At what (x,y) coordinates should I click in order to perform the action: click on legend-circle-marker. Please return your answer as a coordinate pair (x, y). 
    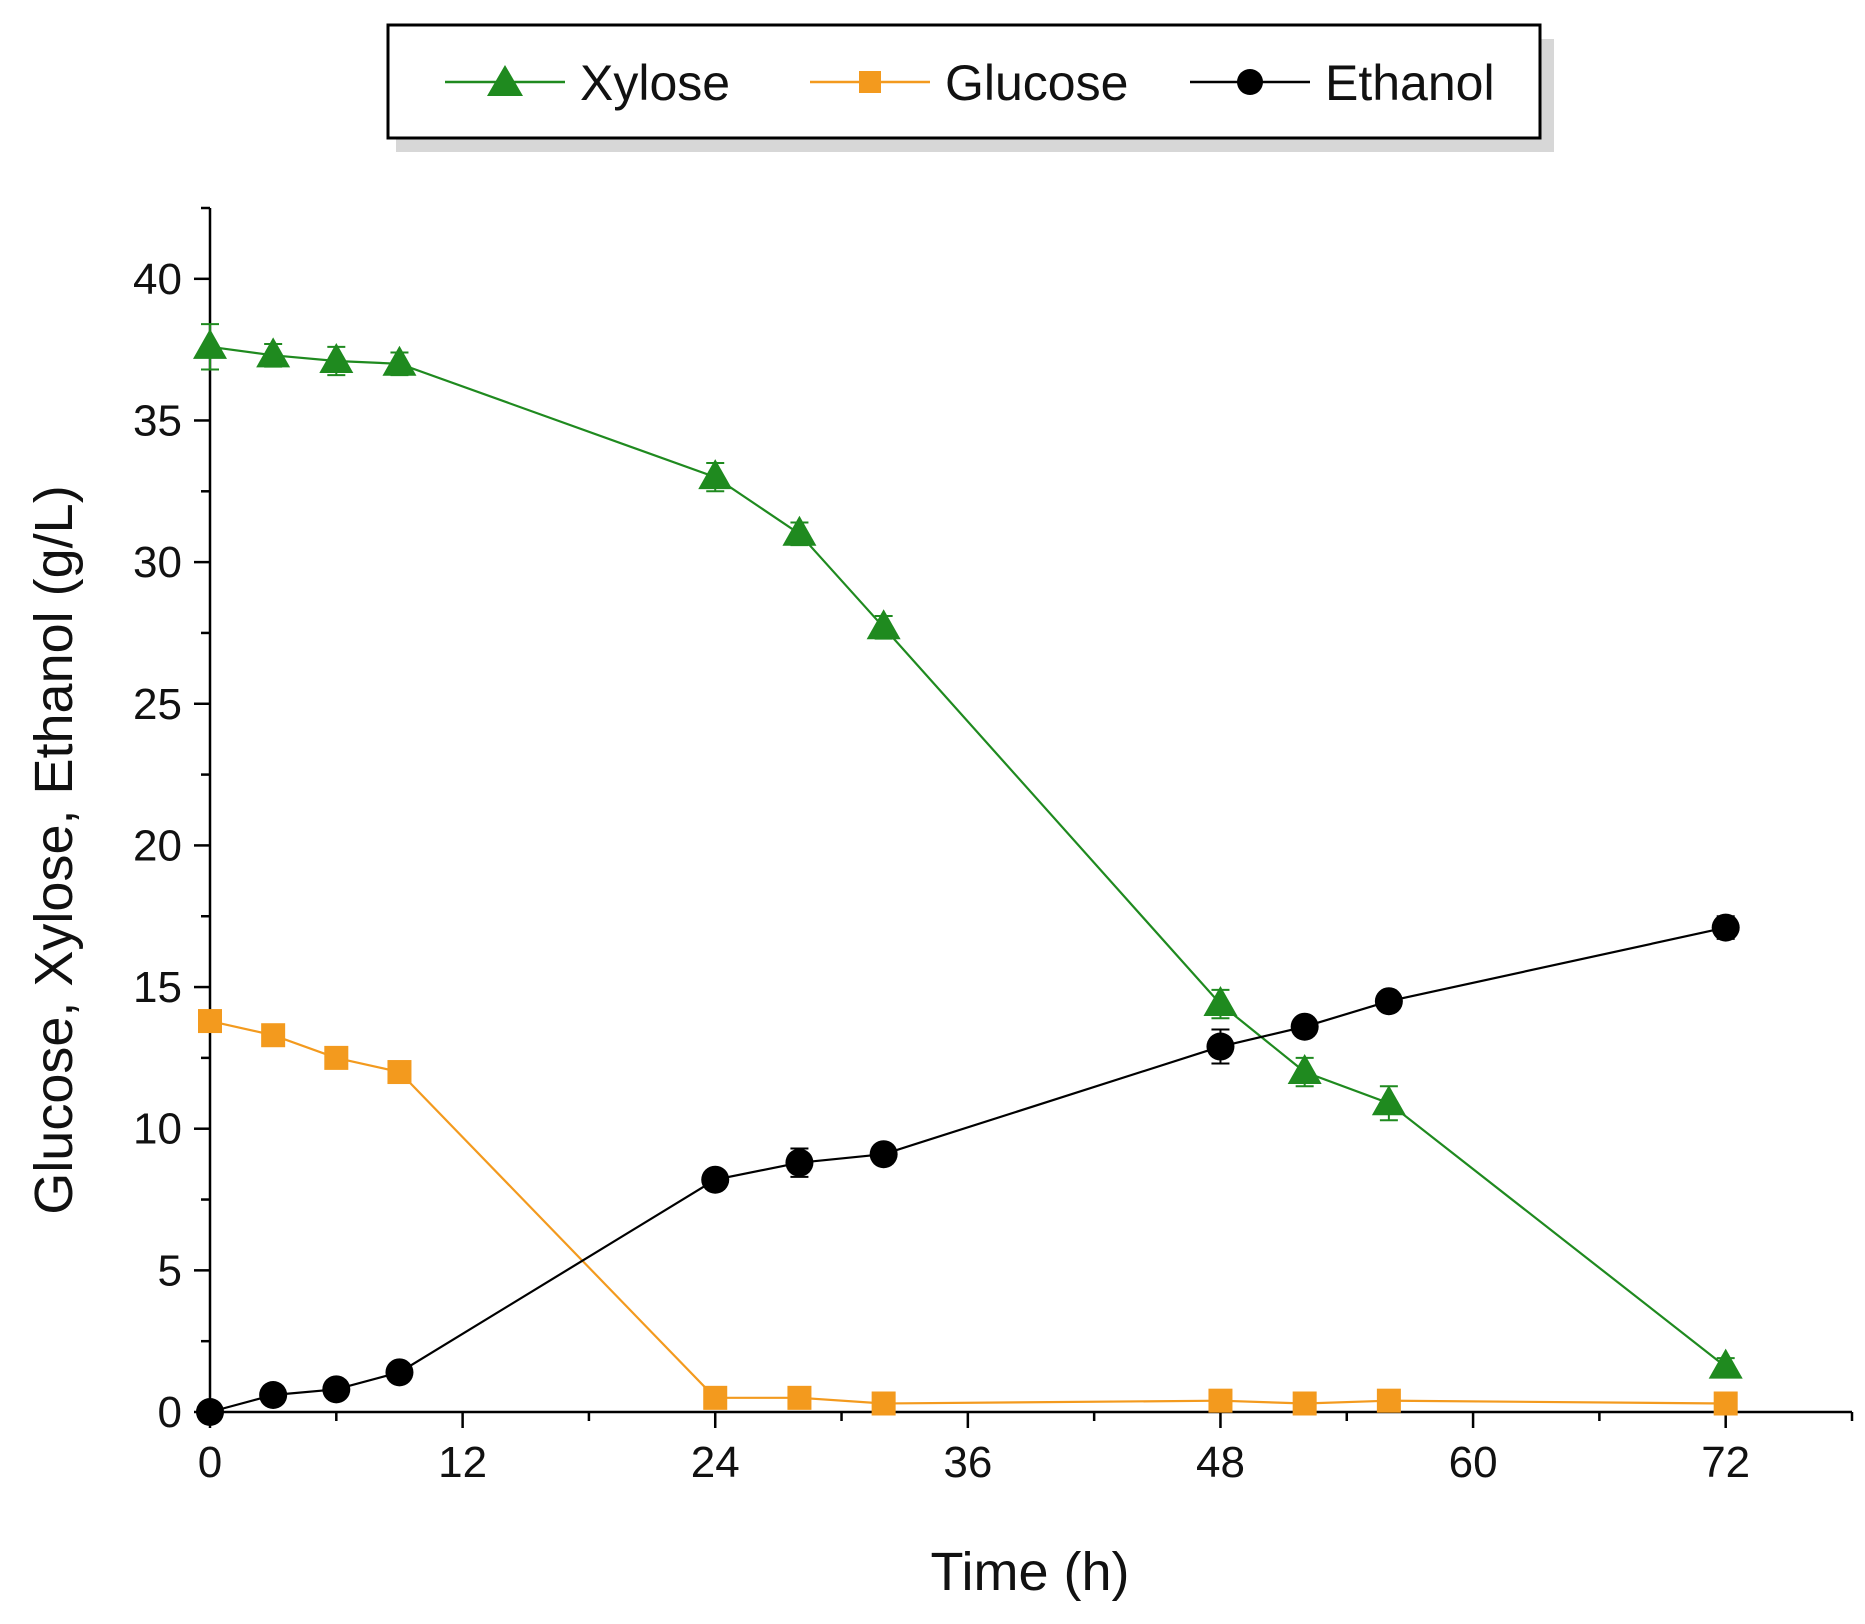
    Looking at the image, I should click on (1250, 82).